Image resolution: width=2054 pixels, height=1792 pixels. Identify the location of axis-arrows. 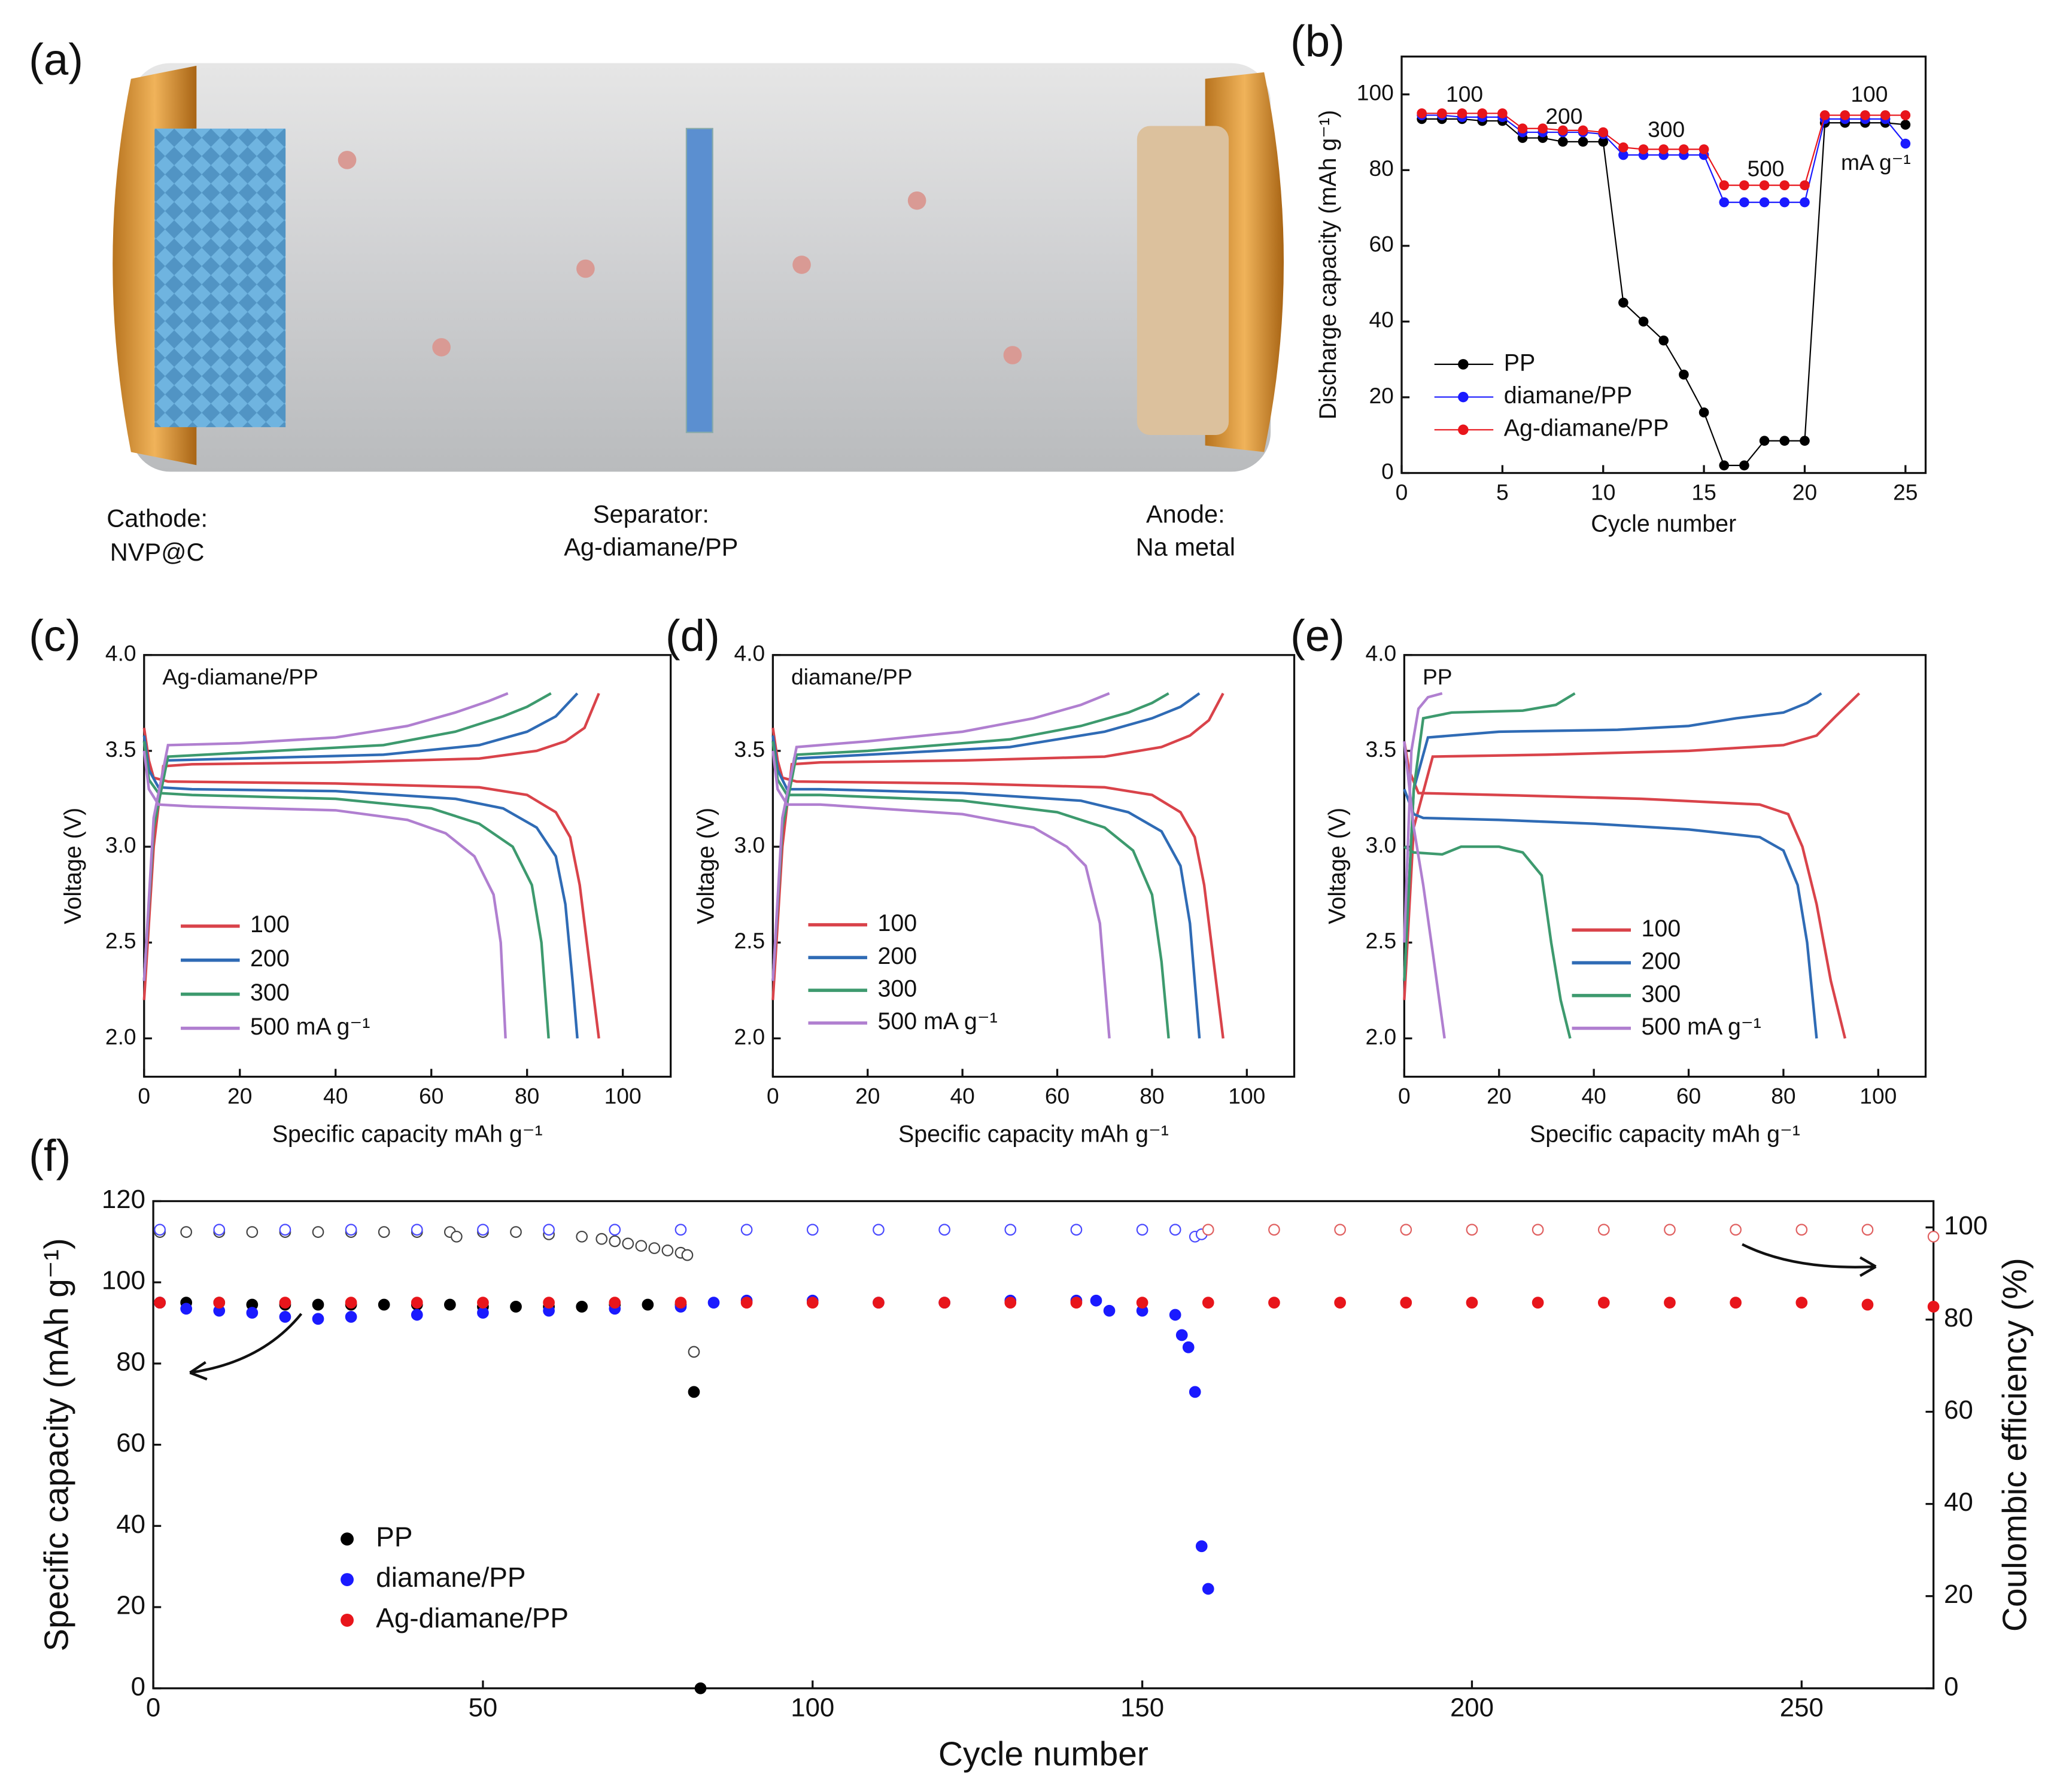
(1033, 1312).